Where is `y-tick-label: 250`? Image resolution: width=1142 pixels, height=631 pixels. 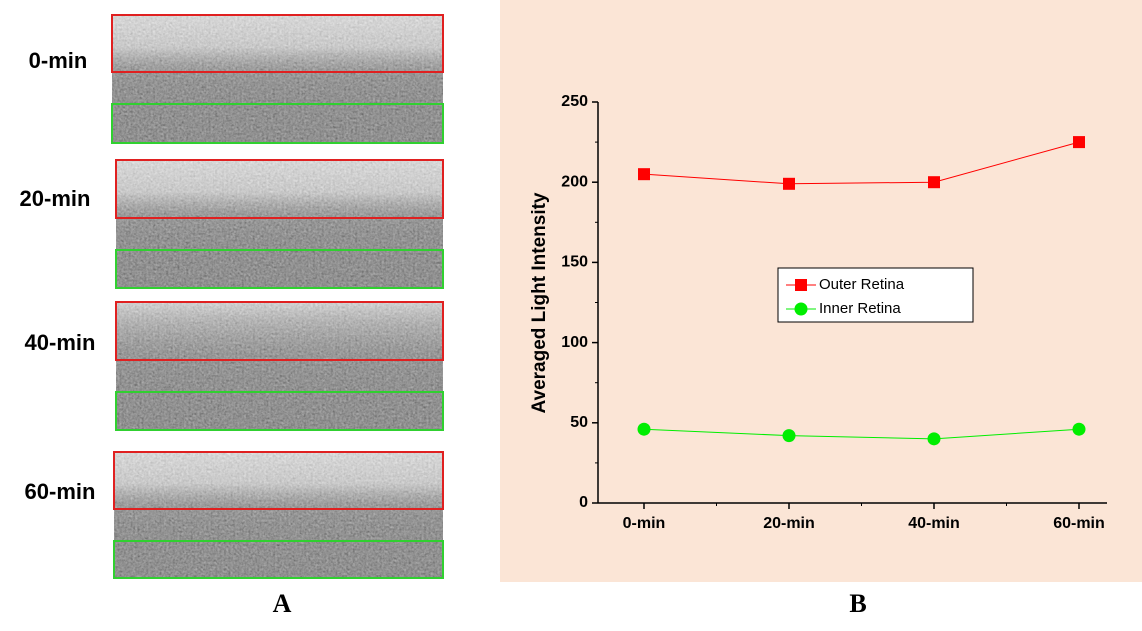 y-tick-label: 250 is located at coordinates (574, 101).